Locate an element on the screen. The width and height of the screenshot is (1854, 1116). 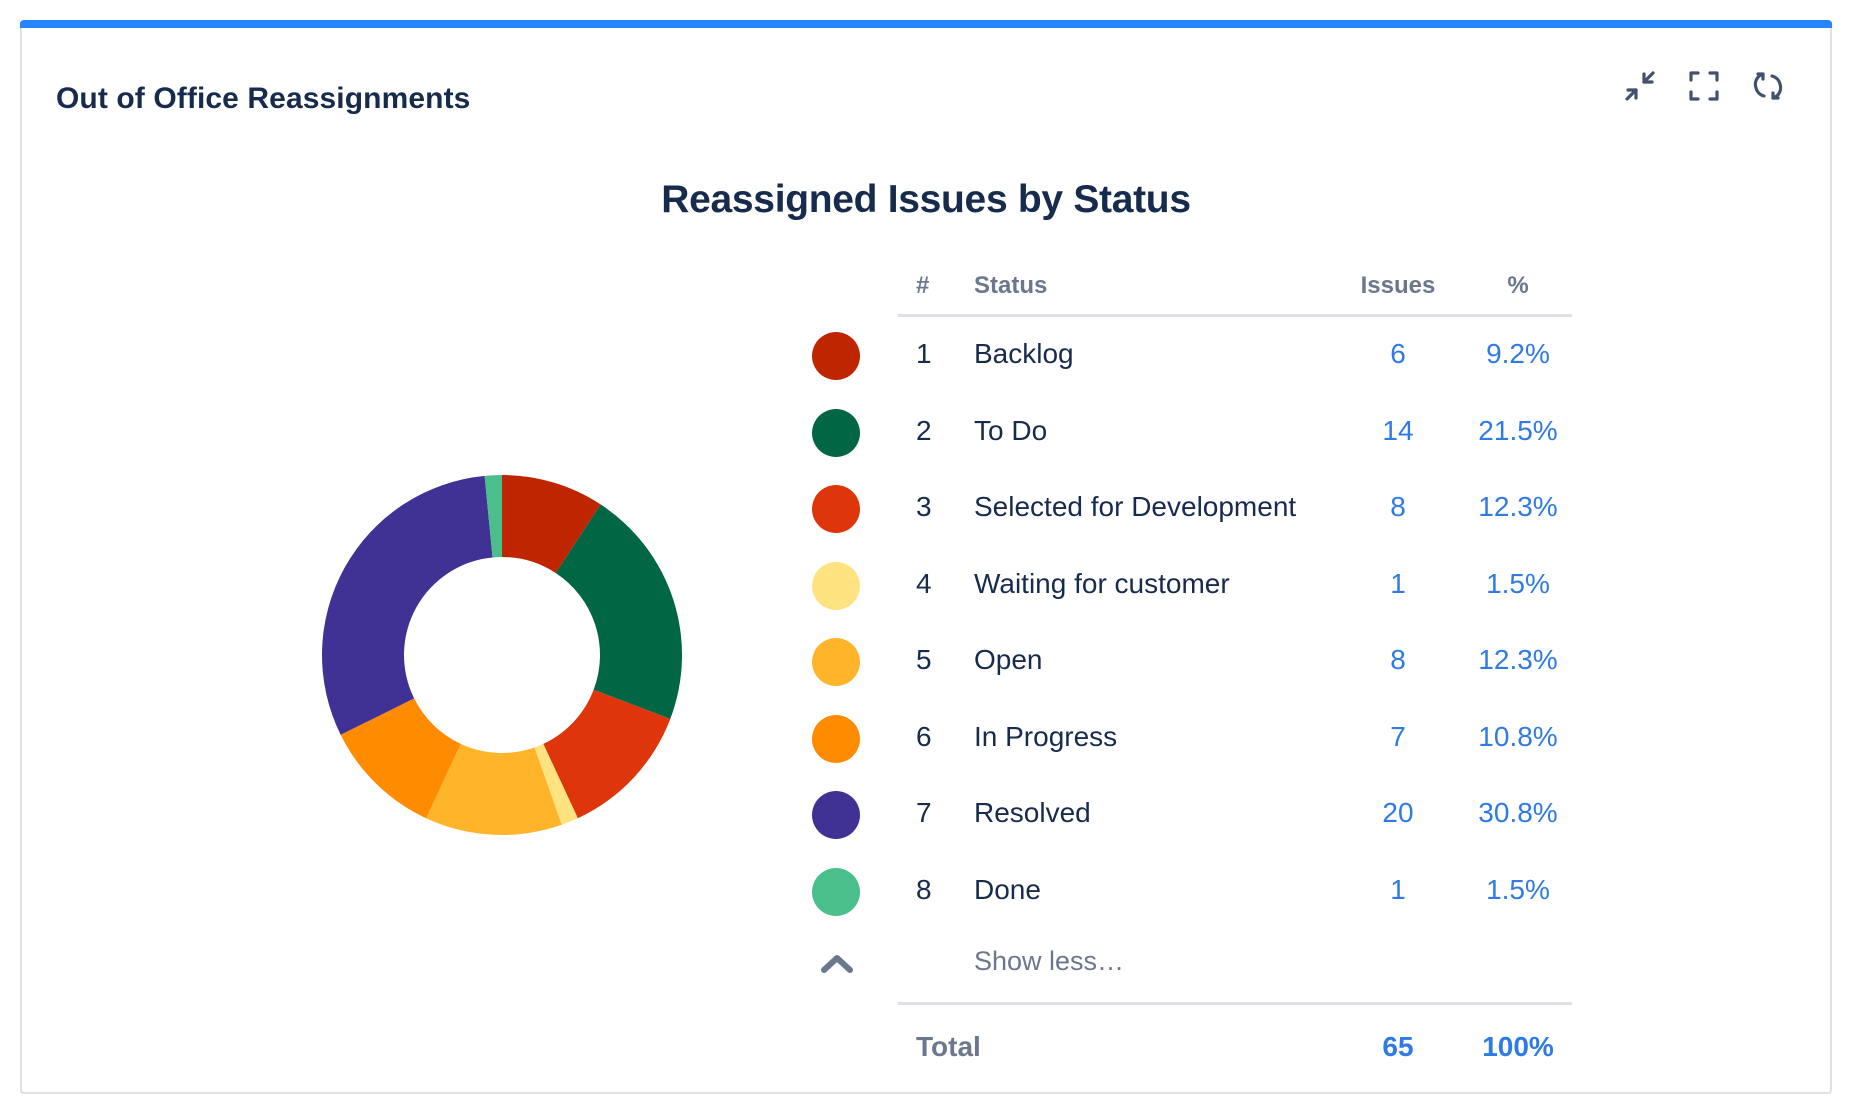
table-row: 6 In Progress 7 10.8% is located at coordinates (1192, 737).